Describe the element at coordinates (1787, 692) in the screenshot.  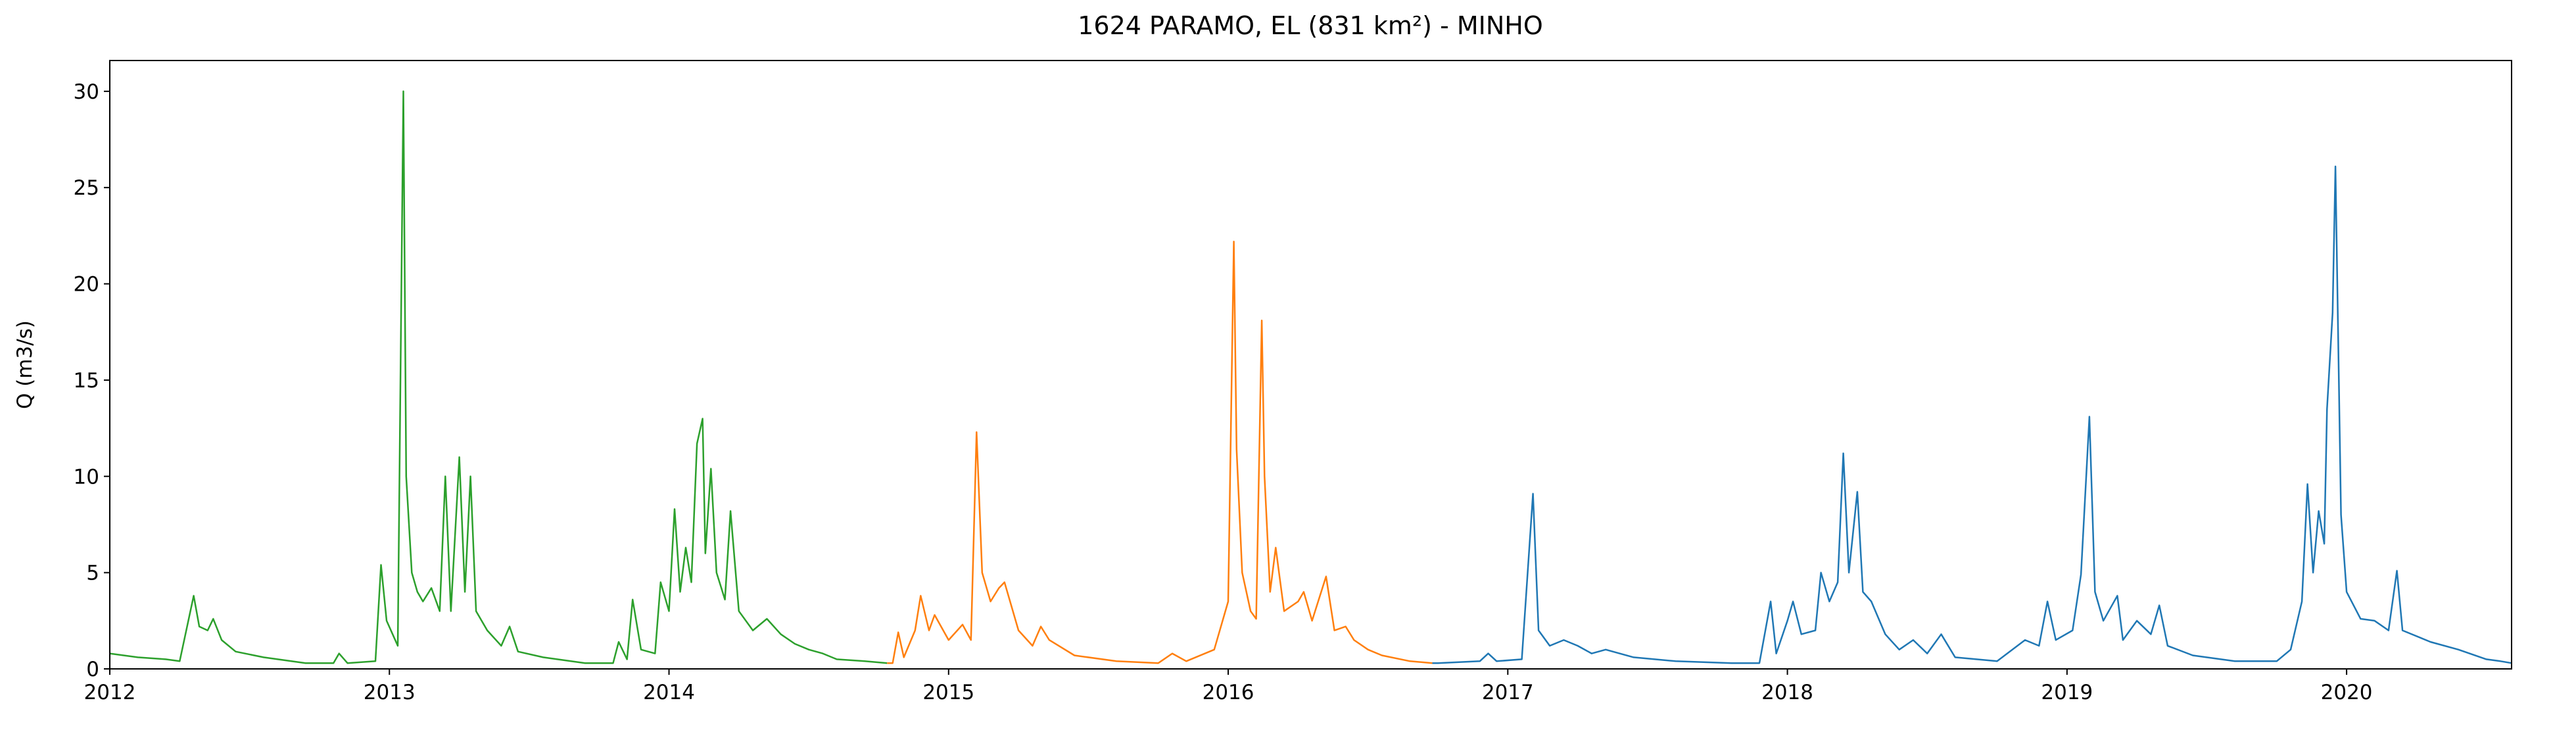
I see `x-tick-label: 2018` at that location.